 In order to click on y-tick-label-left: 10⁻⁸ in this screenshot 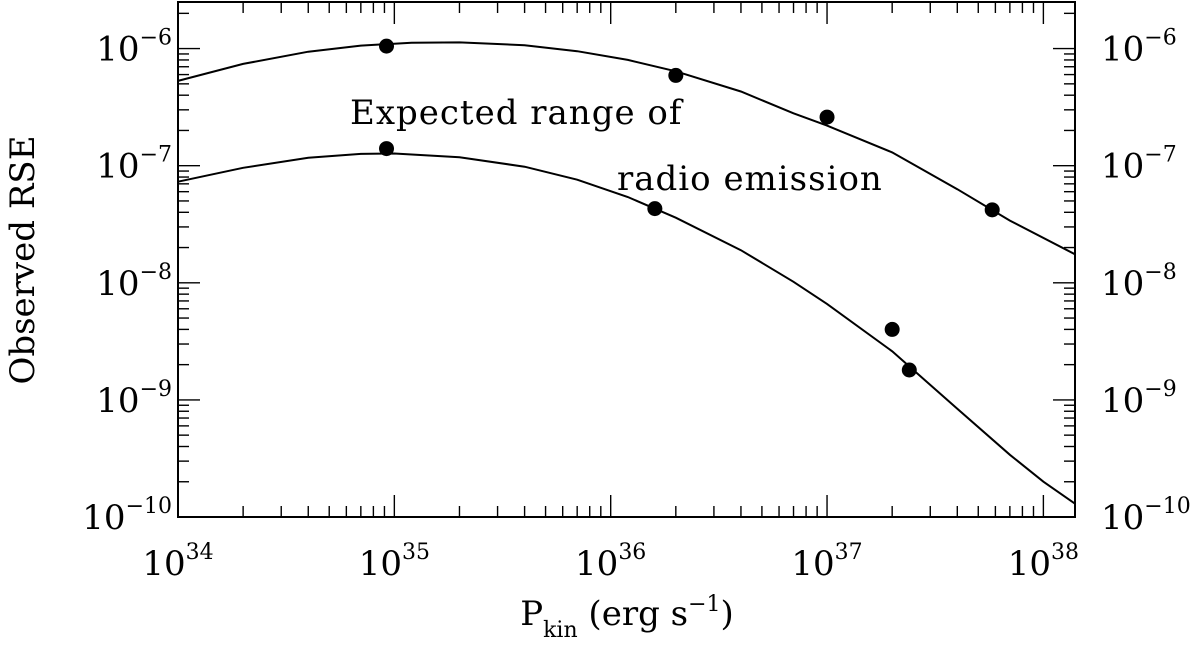, I will do `click(134, 282)`.